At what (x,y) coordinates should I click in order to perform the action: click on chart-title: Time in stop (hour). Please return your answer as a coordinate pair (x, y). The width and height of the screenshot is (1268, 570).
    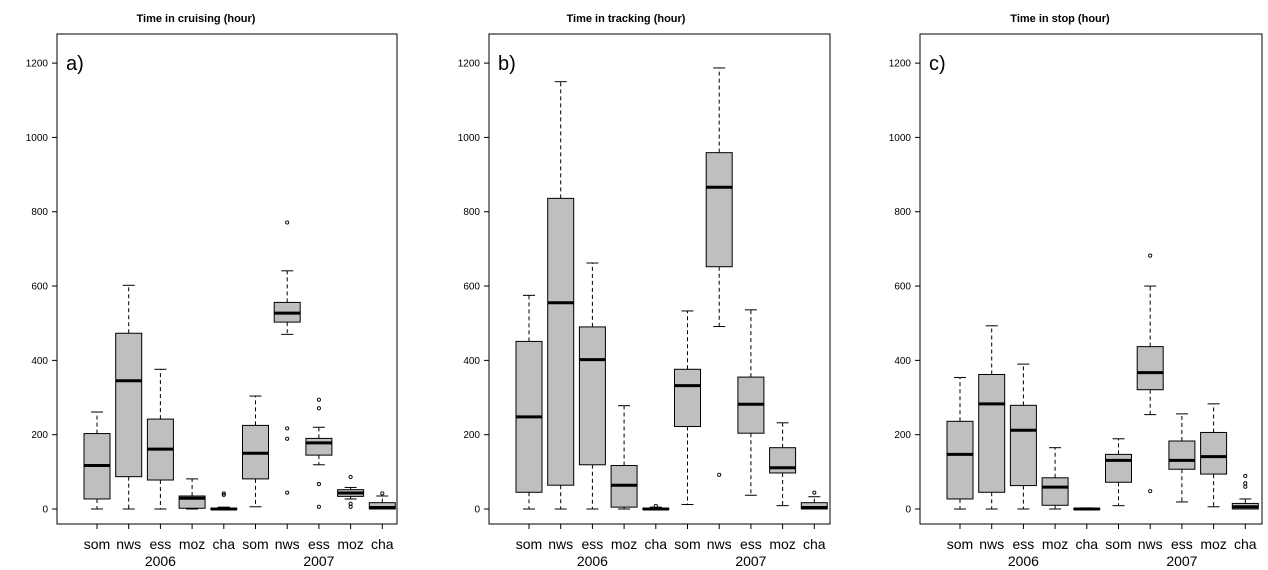
    Looking at the image, I should click on (1060, 19).